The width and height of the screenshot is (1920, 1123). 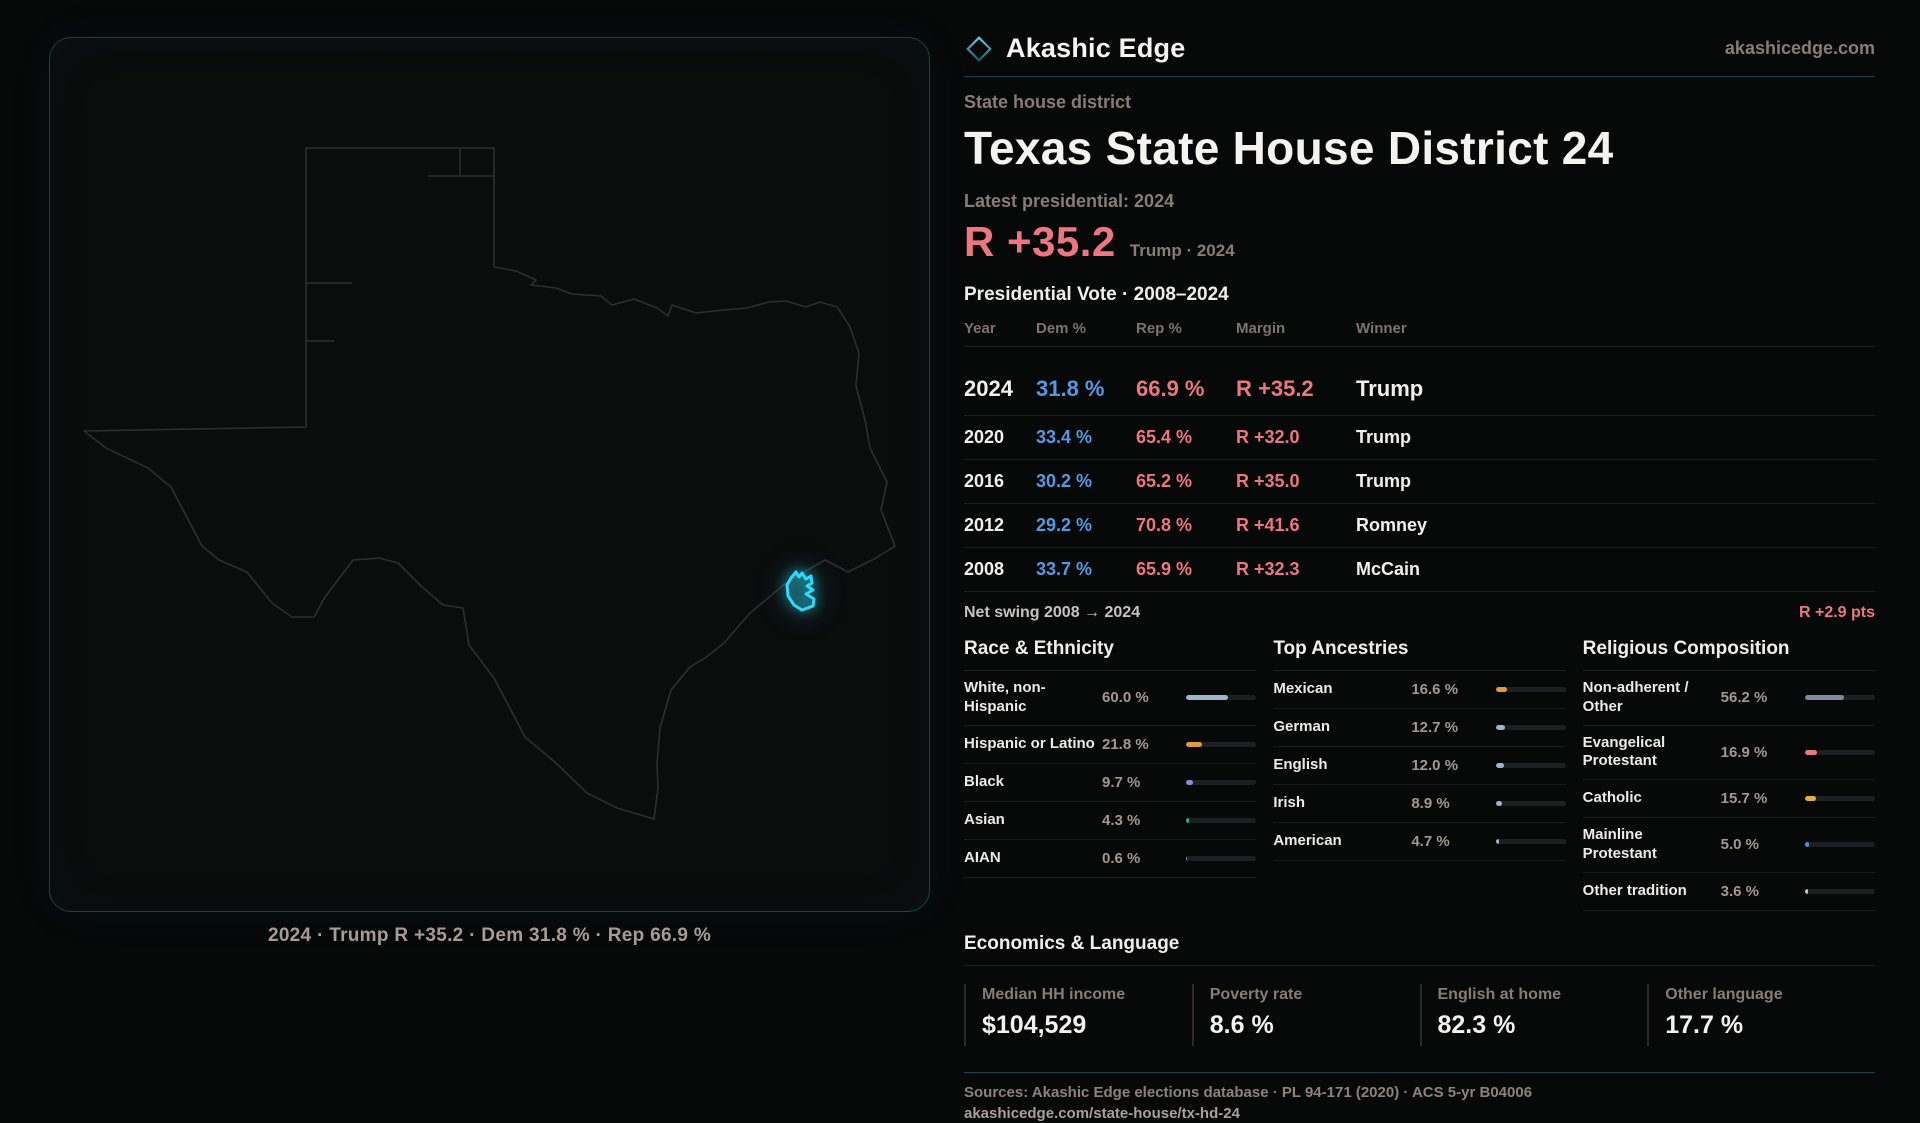 I want to click on vote-table-row: 2024 31.8 % 66.9 % R +35.2 Trump, so click(x=1419, y=389).